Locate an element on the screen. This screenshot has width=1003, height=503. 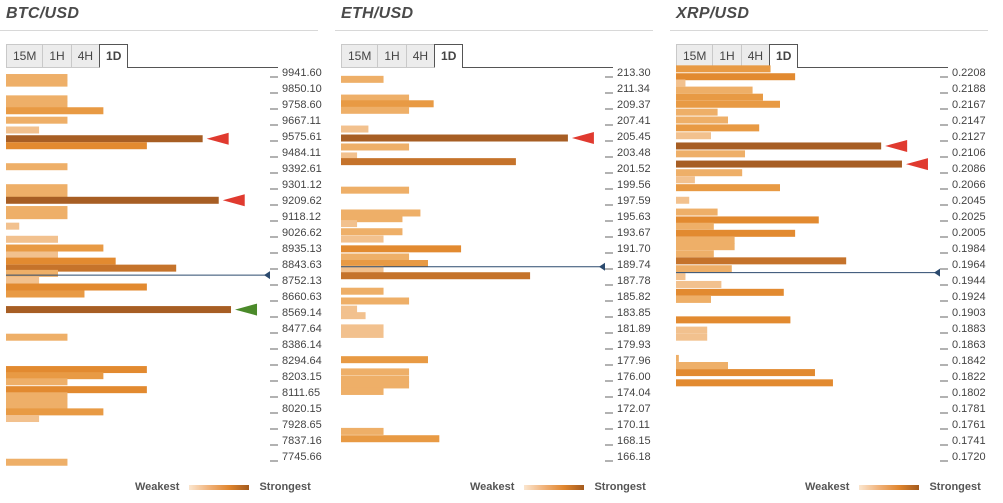
price-label: 174.04 is located at coordinates (634, 393).